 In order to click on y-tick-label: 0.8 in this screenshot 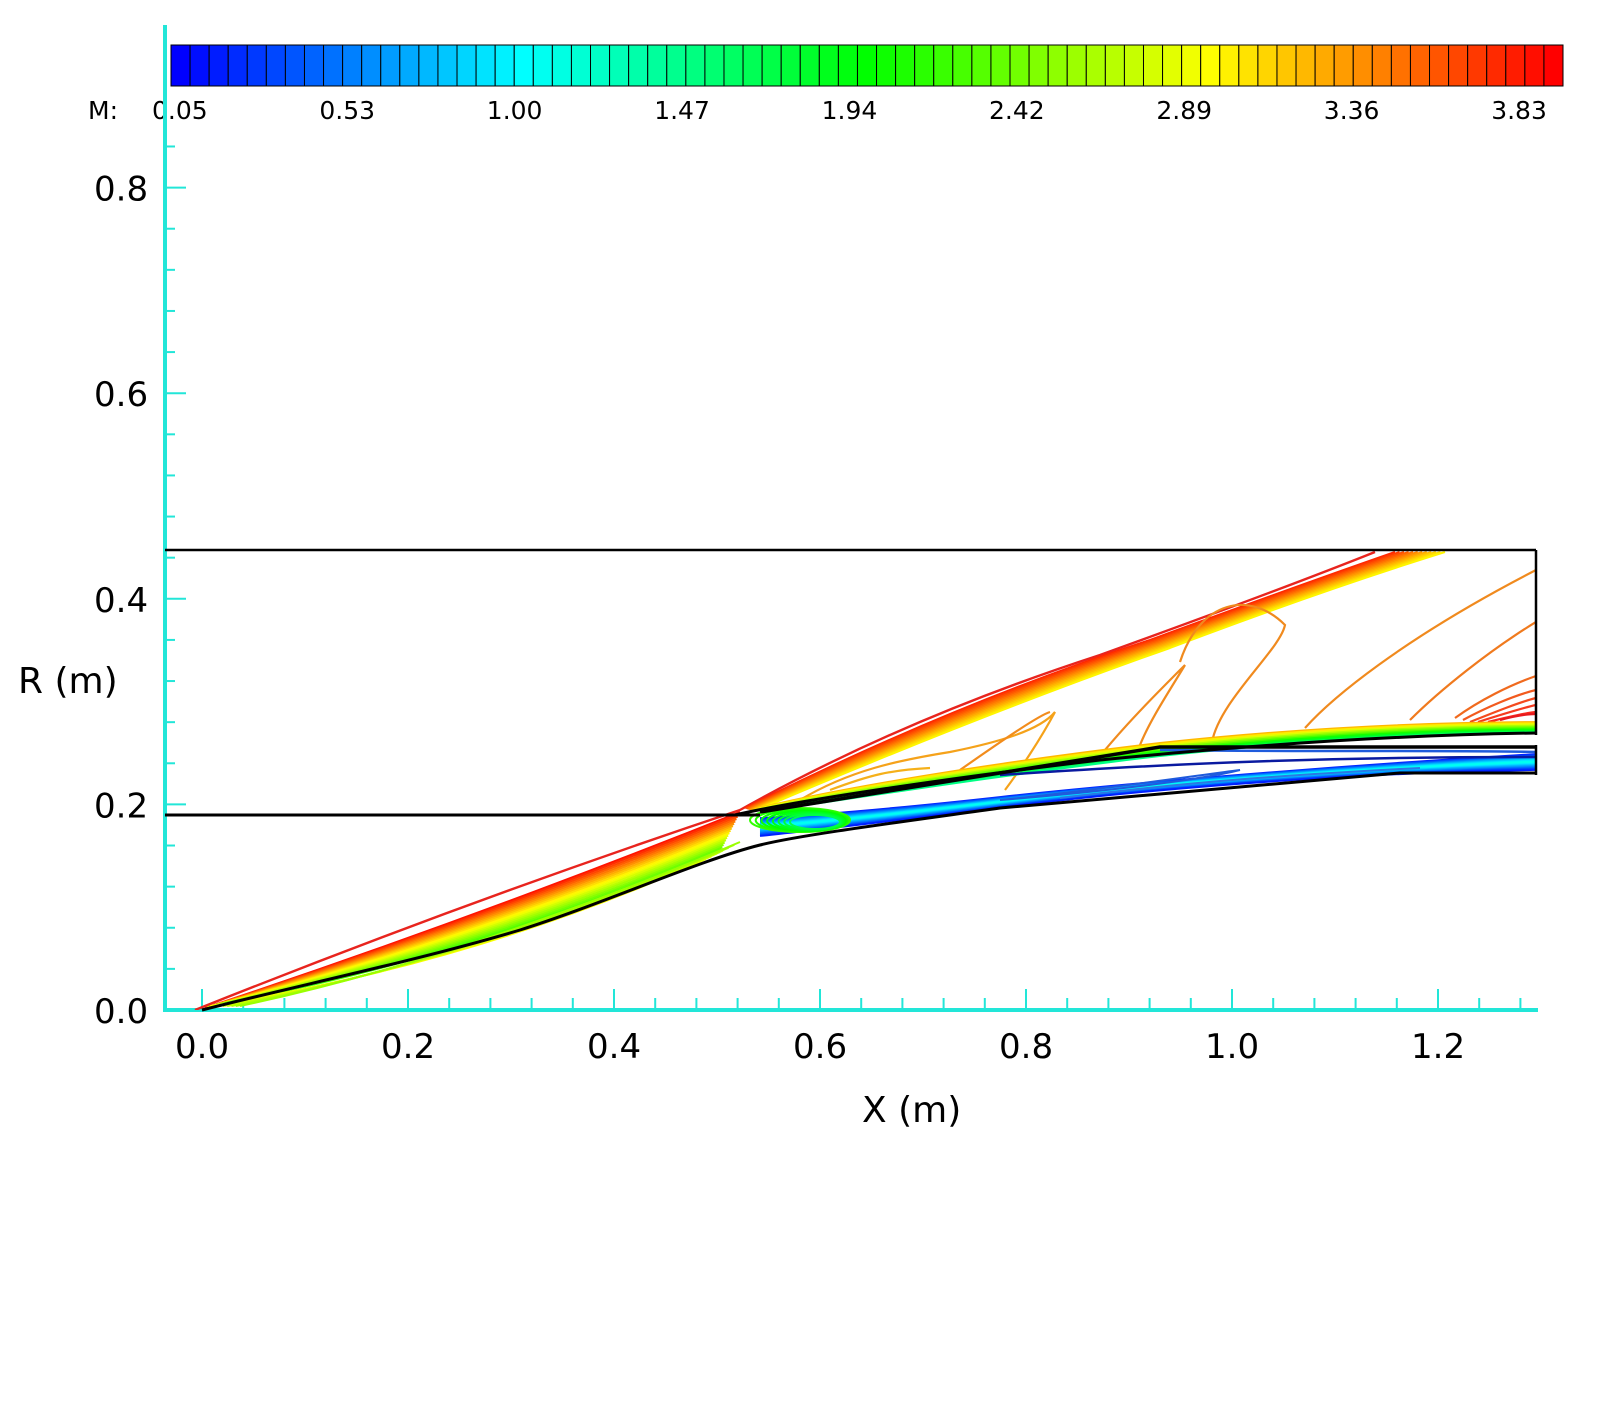, I will do `click(121, 190)`.